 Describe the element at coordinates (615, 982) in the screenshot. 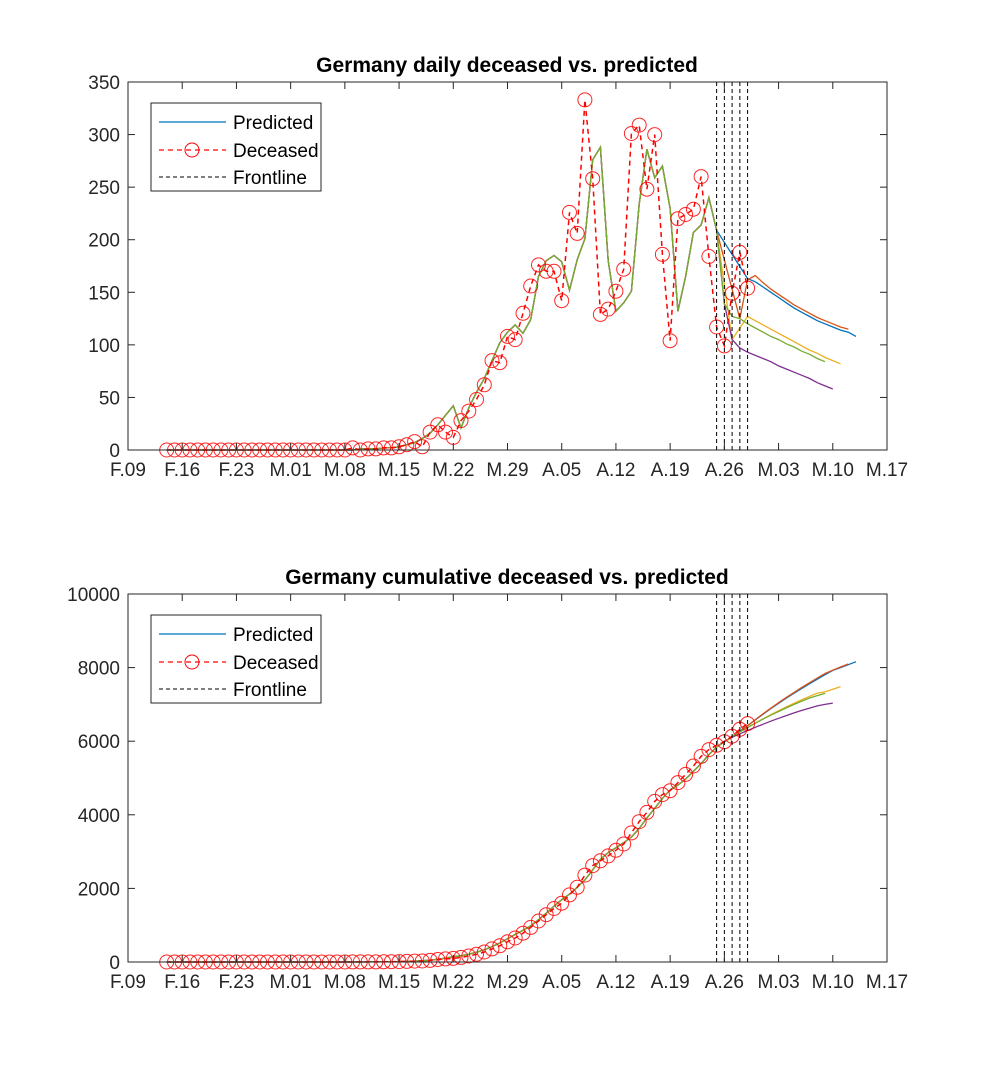

I see `x-tick-label: A.12` at that location.